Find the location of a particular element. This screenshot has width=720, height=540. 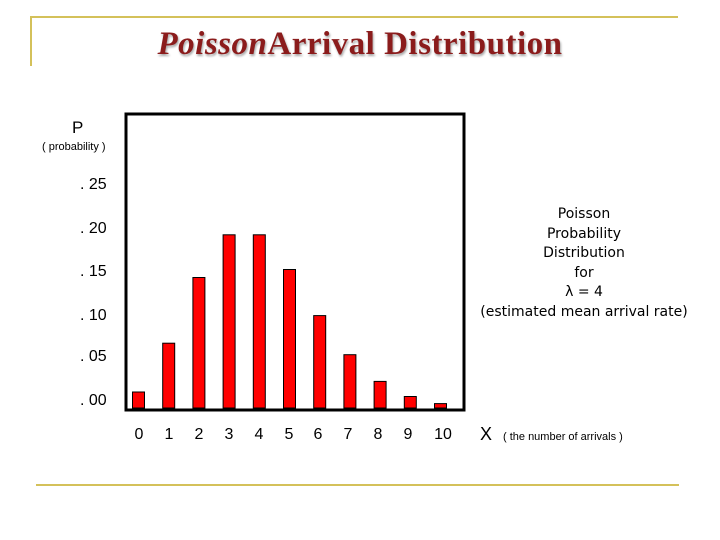

y-tick-label: . 10 is located at coordinates (93, 315).